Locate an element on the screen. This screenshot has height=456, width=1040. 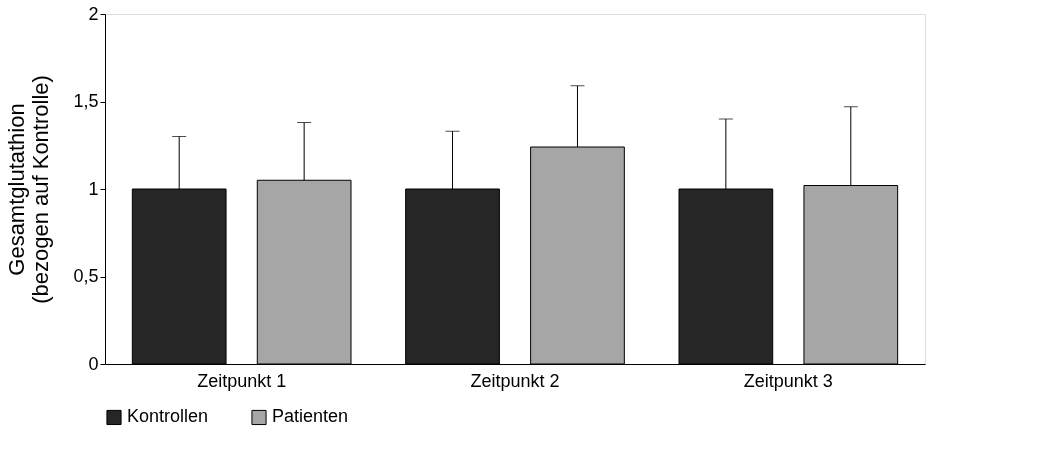
y-tick-label: 1 is located at coordinates (93, 188).